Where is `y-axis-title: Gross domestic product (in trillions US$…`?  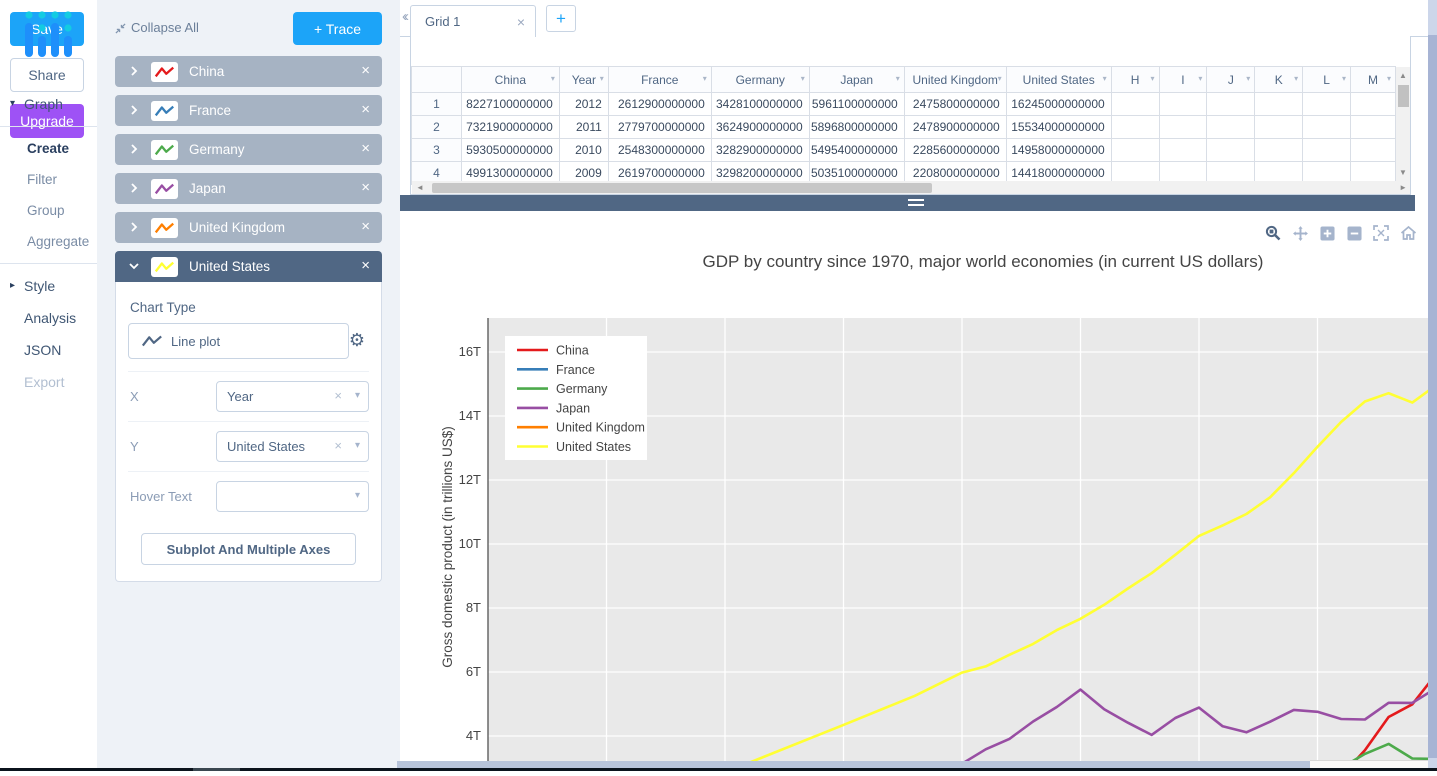
y-axis-title: Gross domestic product (in trillions US$… is located at coordinates (447, 547).